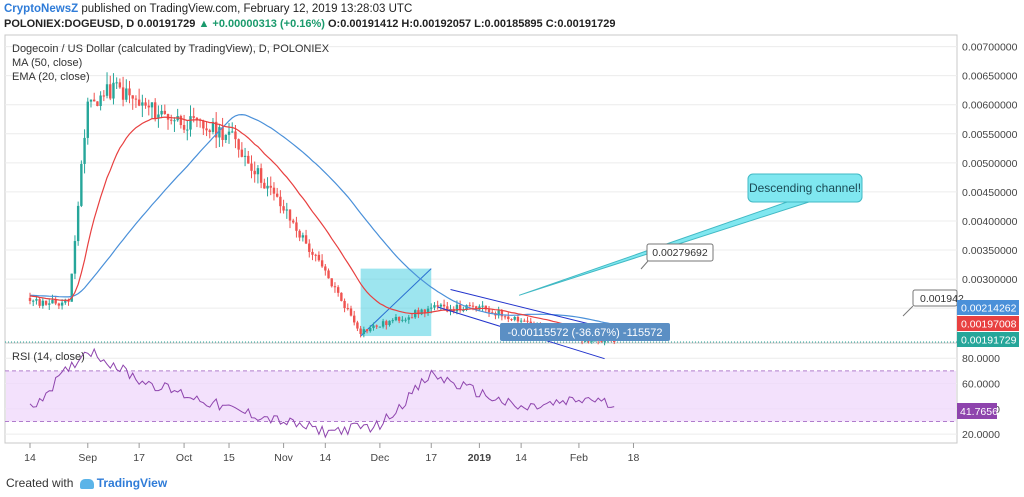 Image resolution: width=1024 pixels, height=497 pixels. What do you see at coordinates (139, 458) in the screenshot?
I see `time-tick-label: 17` at bounding box center [139, 458].